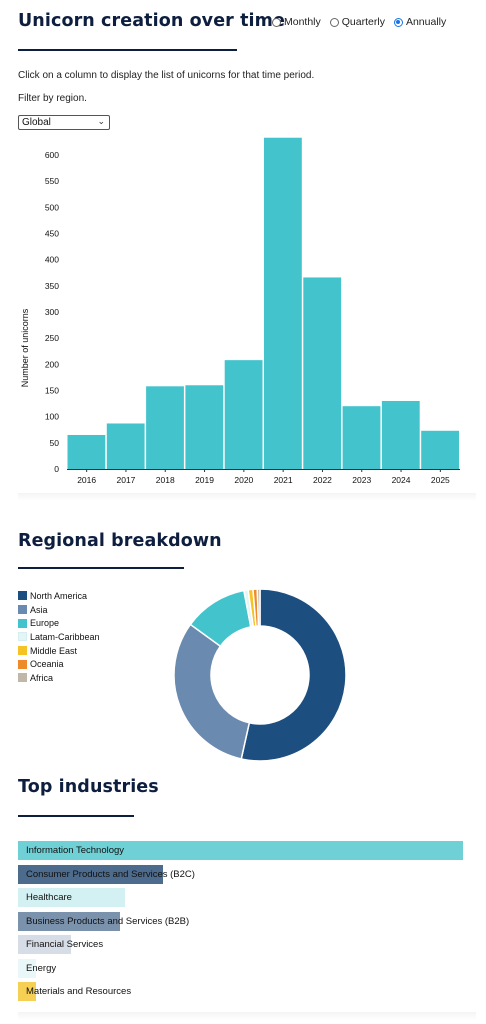  Describe the element at coordinates (52, 260) in the screenshot. I see `y-tick-label: 400` at that location.